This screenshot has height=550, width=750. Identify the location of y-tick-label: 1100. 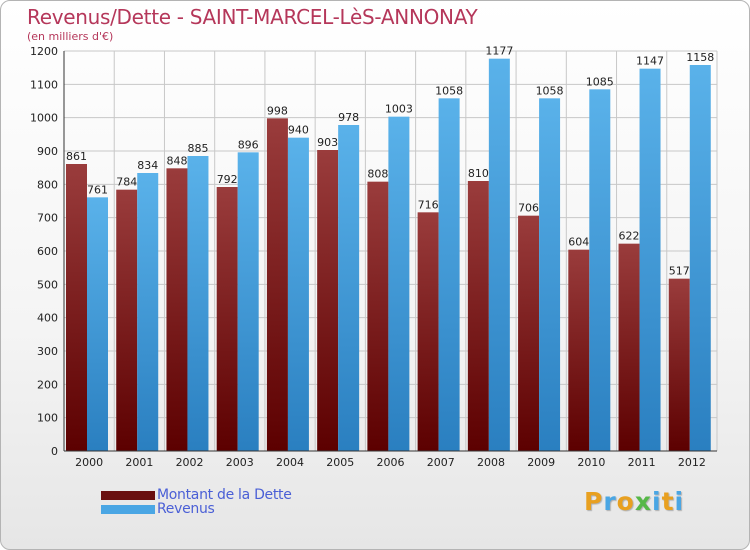
(44, 84).